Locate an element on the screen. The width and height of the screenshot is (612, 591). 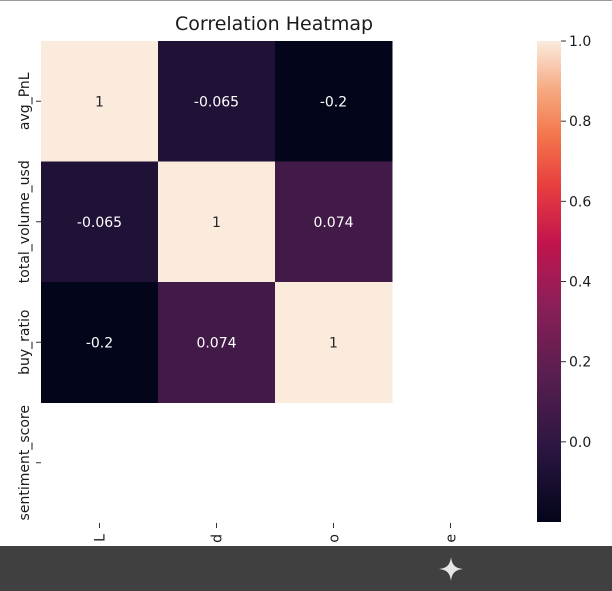
colorbar-gradient is located at coordinates (549, 281).